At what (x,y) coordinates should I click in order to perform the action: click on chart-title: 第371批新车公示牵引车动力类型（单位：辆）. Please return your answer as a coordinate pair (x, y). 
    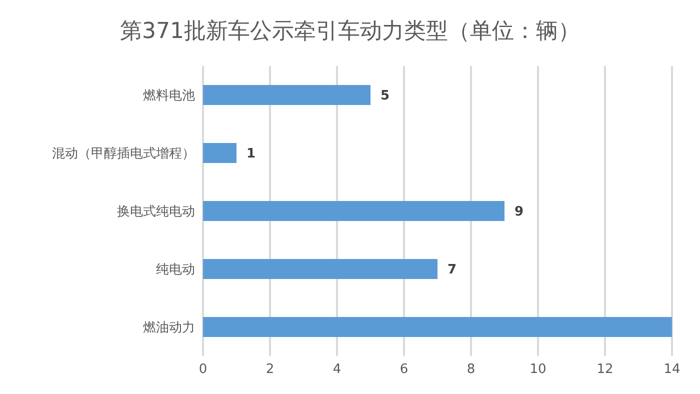
    Looking at the image, I should click on (350, 32).